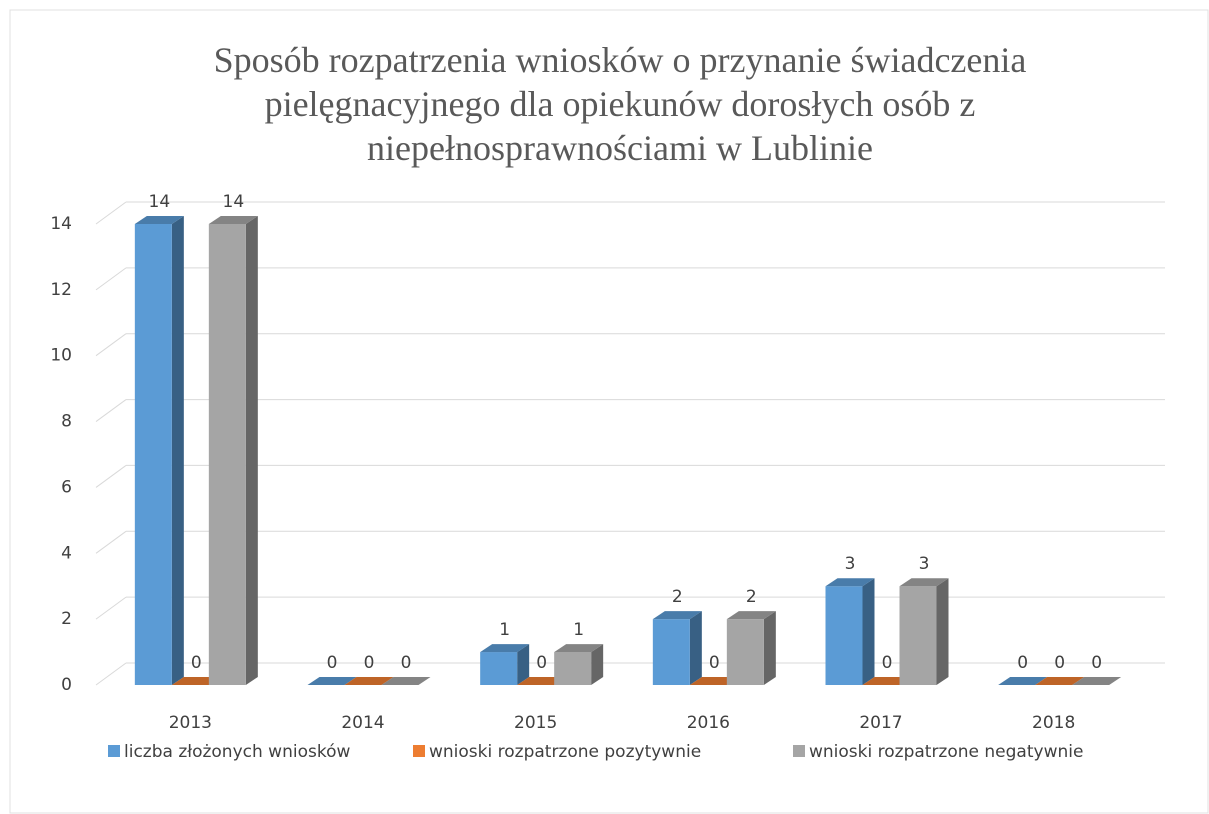 This screenshot has width=1209, height=814. Describe the element at coordinates (237, 752) in the screenshot. I see `legend-label: liczba złożonych wniosków` at that location.